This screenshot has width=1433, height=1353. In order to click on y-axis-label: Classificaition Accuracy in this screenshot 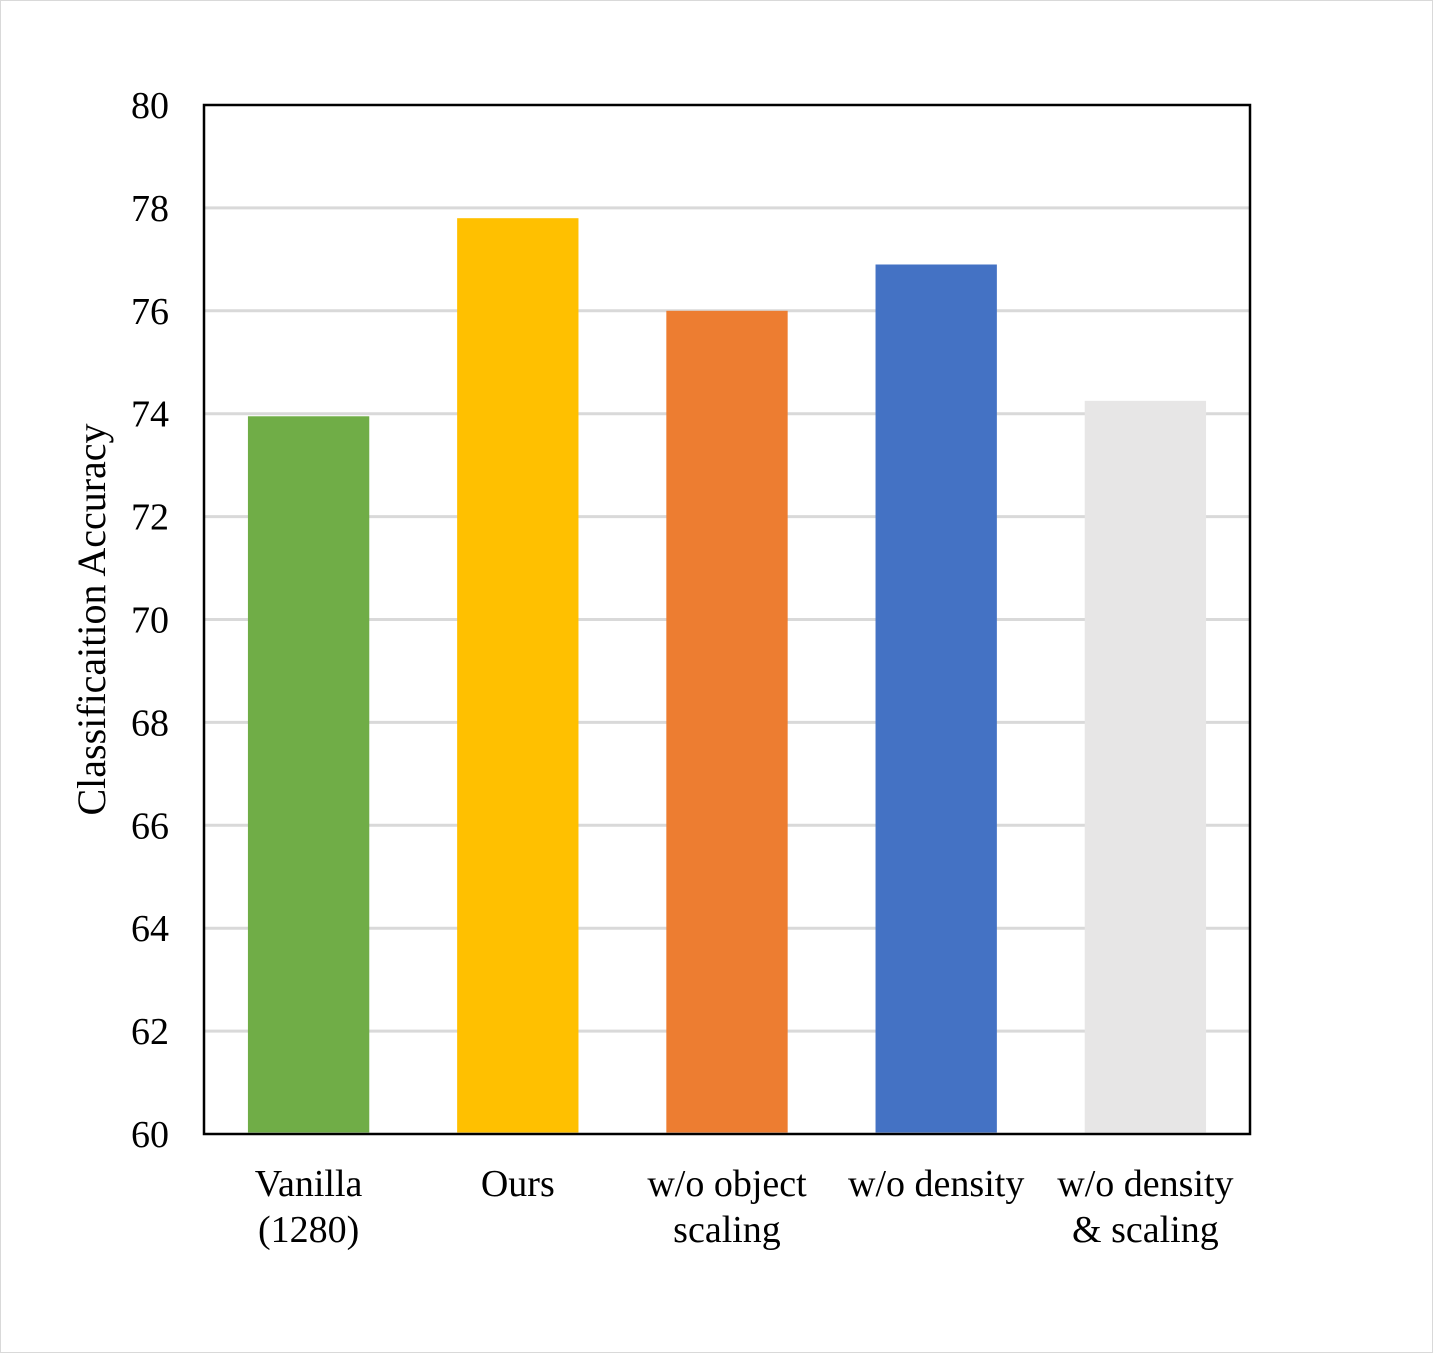, I will do `click(91, 619)`.